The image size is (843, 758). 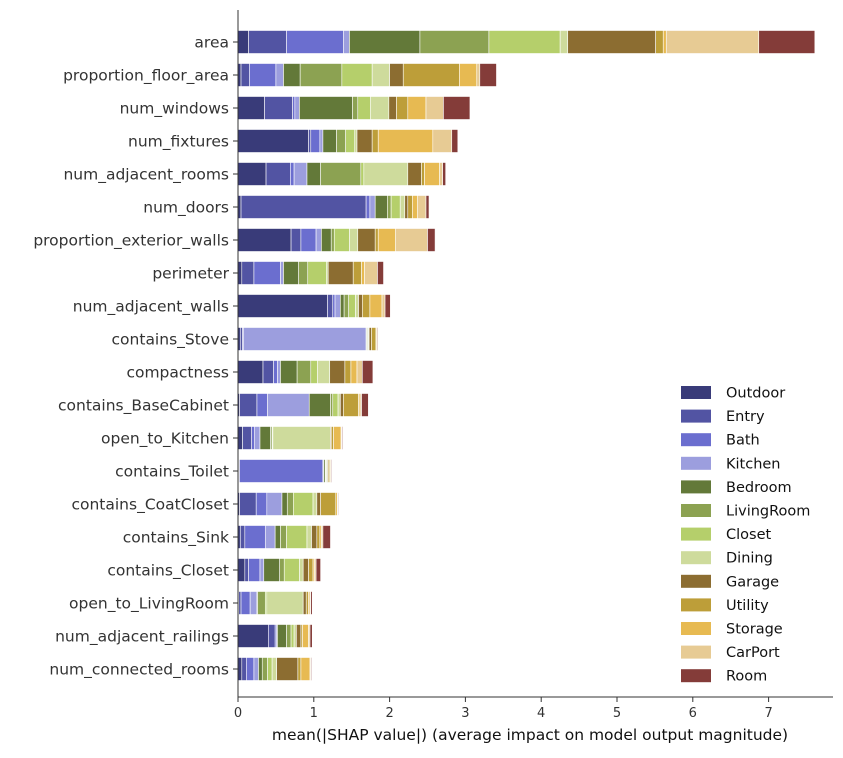 What do you see at coordinates (271, 570) in the screenshot?
I see `bar-contains-closet-bedroom` at bounding box center [271, 570].